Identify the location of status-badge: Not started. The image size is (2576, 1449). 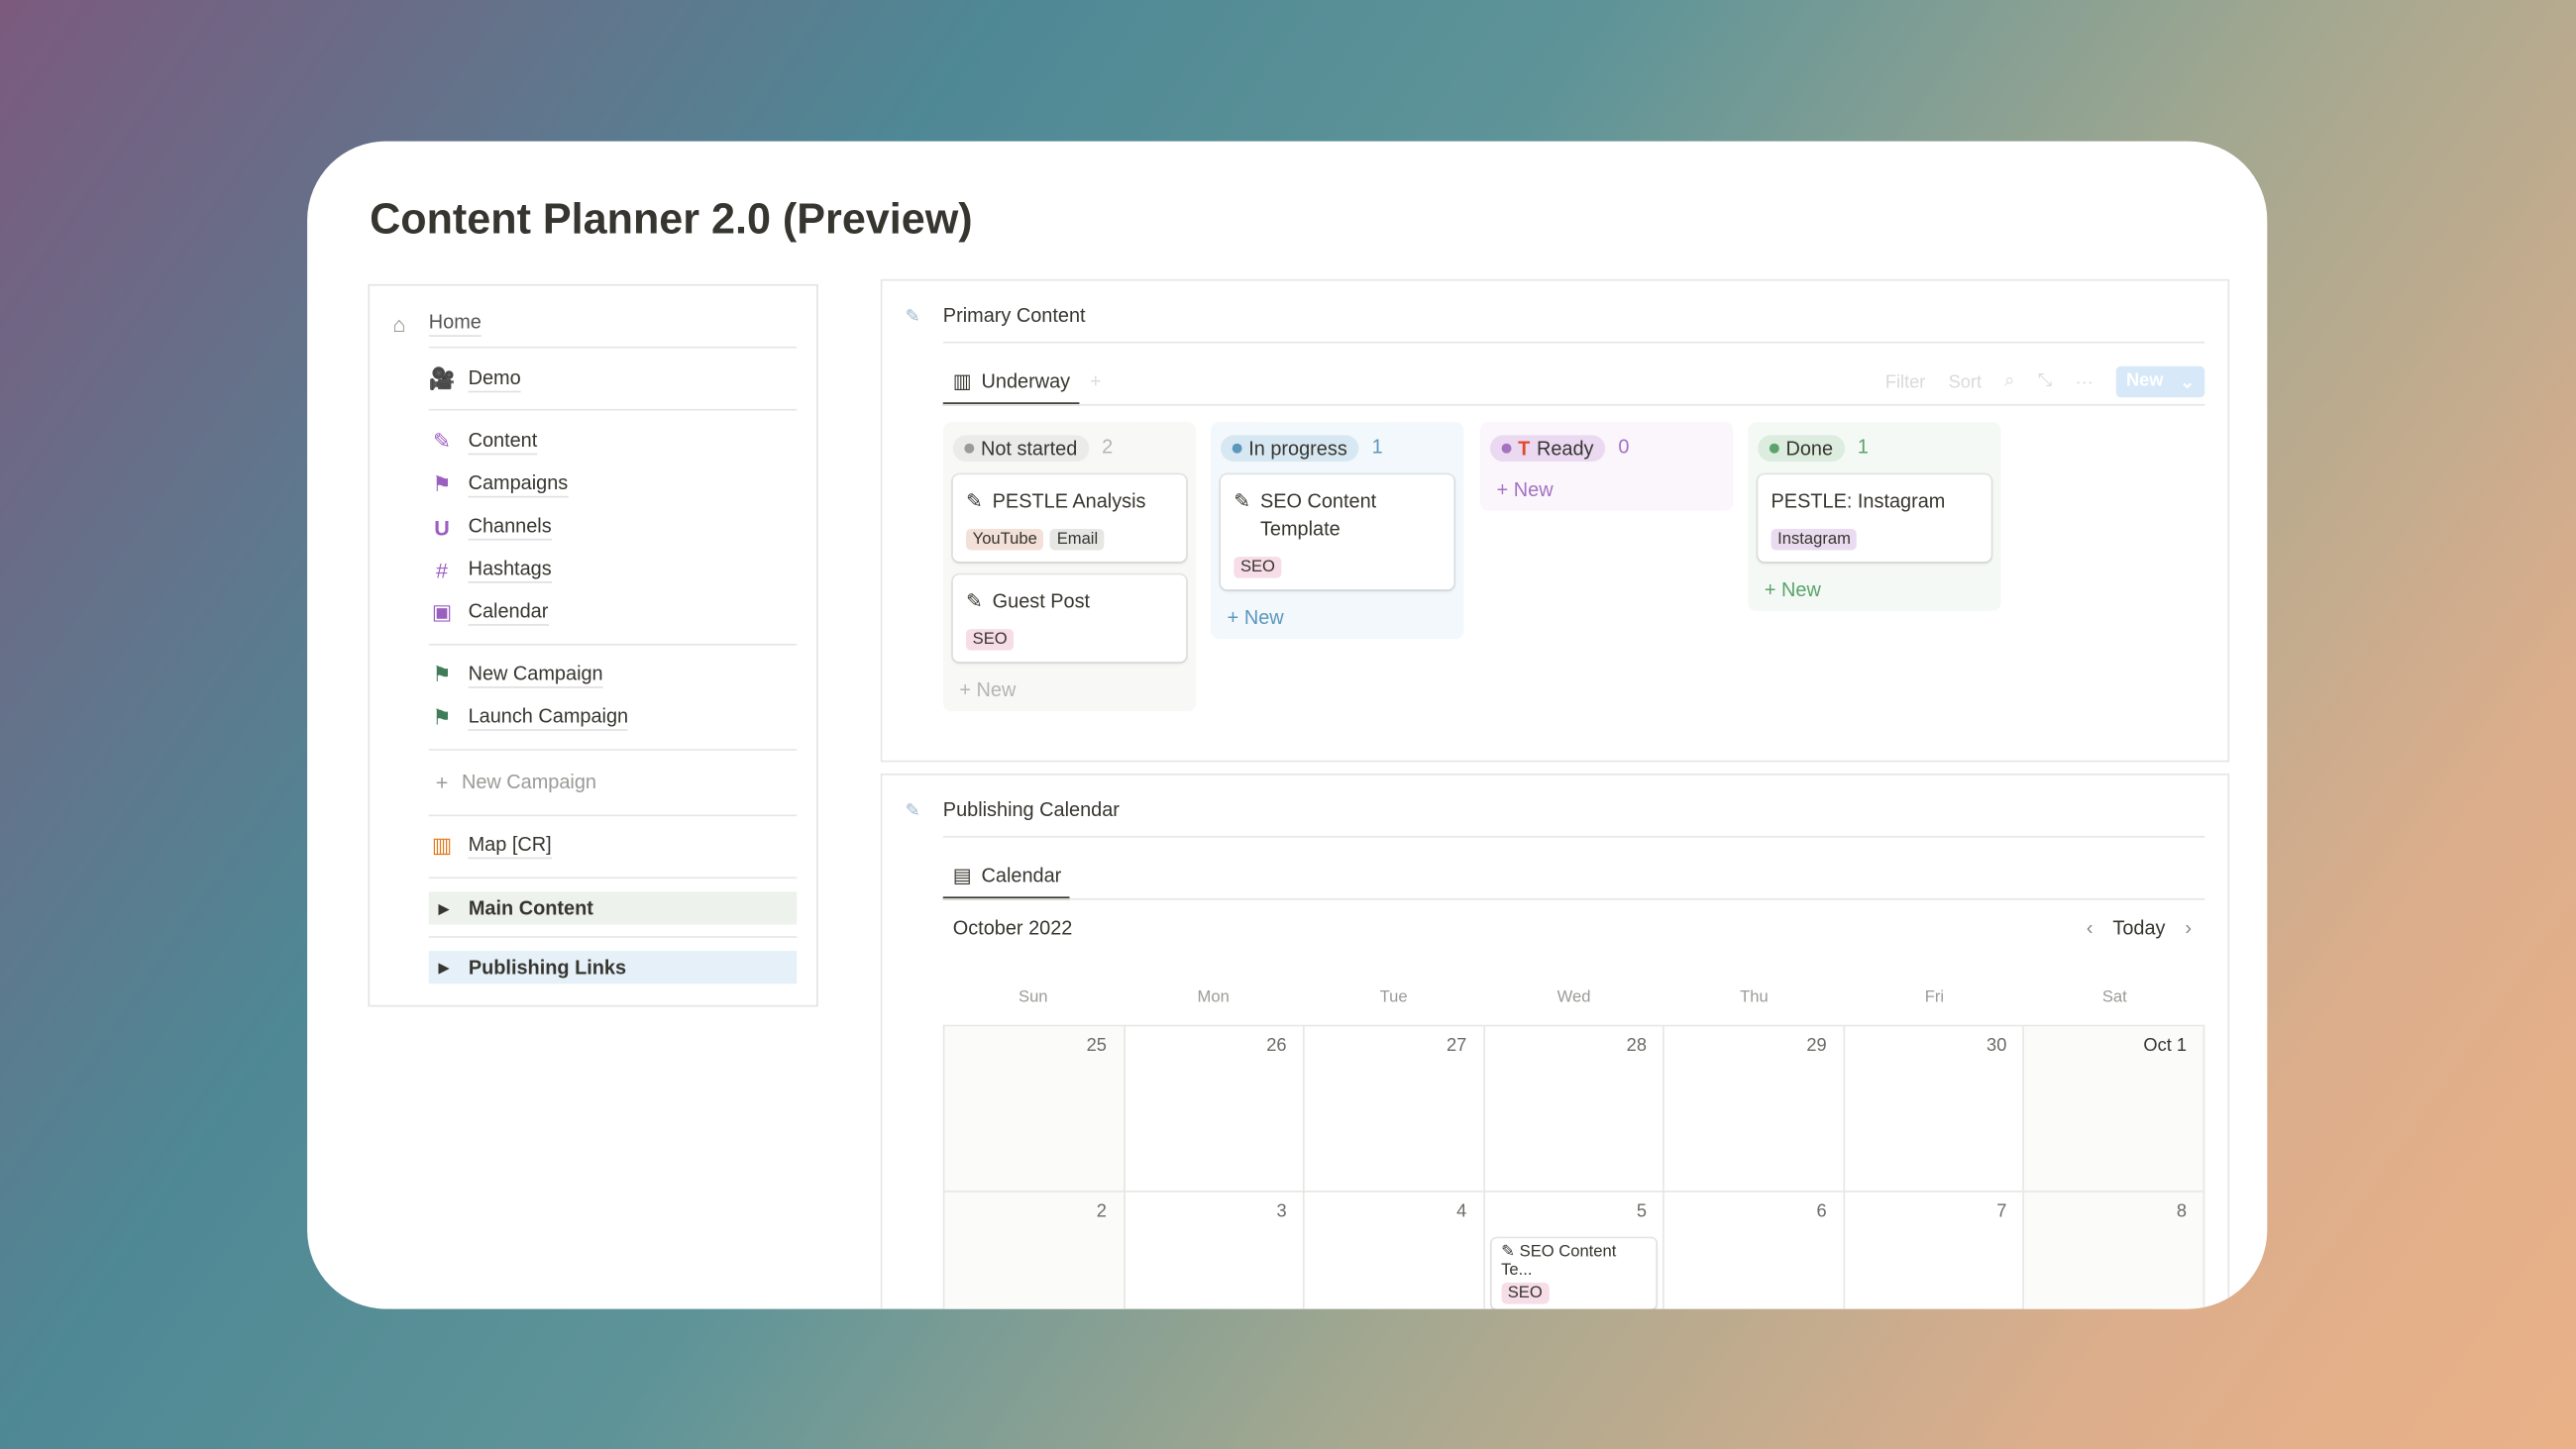
(1020, 448).